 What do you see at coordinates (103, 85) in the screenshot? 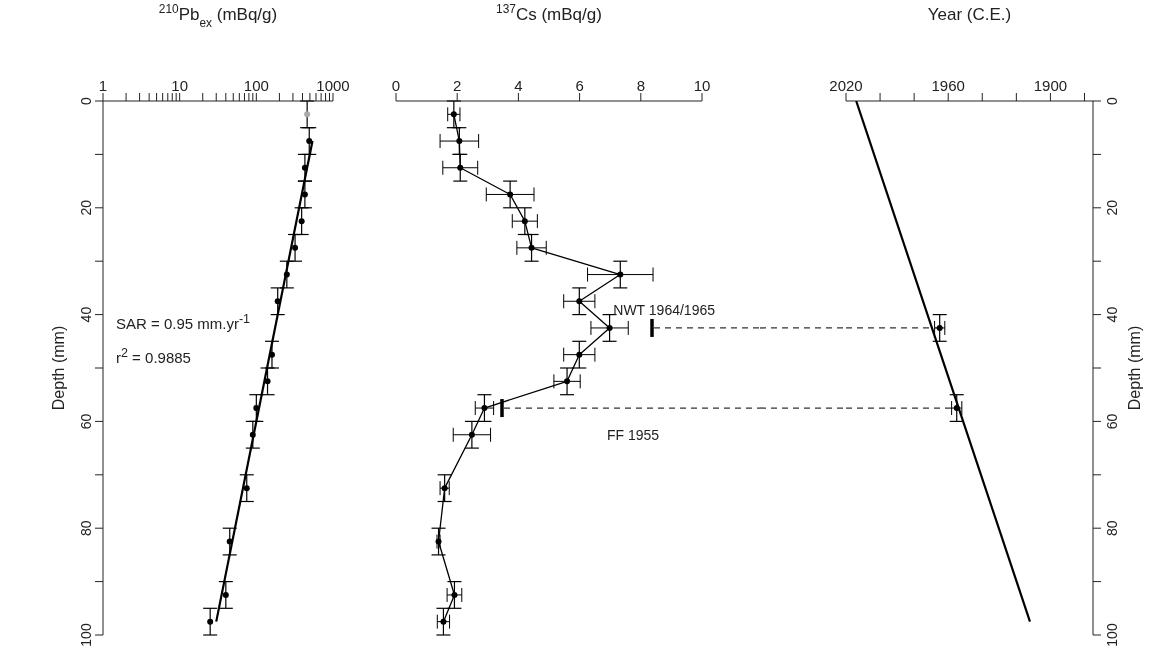
I see `x-tick-label: 1` at bounding box center [103, 85].